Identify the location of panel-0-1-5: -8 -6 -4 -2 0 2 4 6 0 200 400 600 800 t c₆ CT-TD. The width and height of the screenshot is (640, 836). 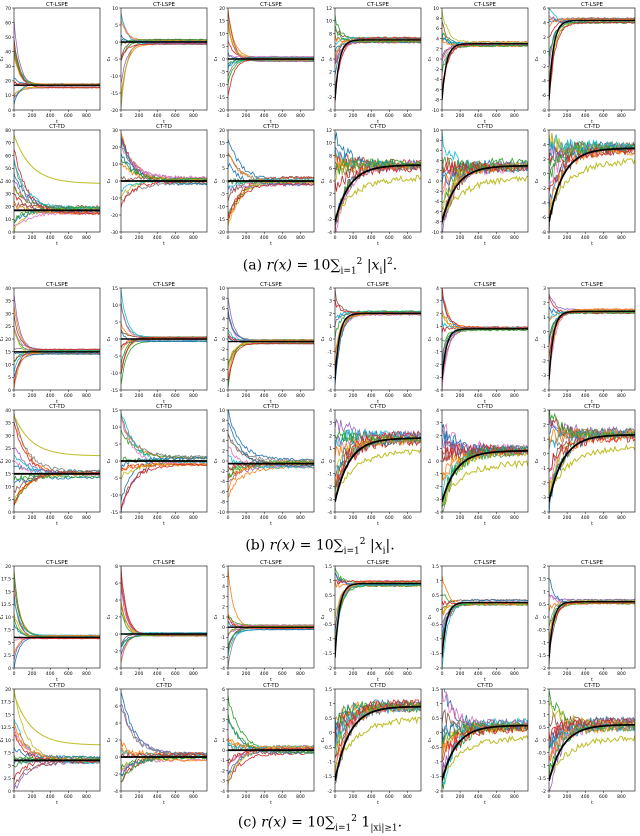
(585, 185).